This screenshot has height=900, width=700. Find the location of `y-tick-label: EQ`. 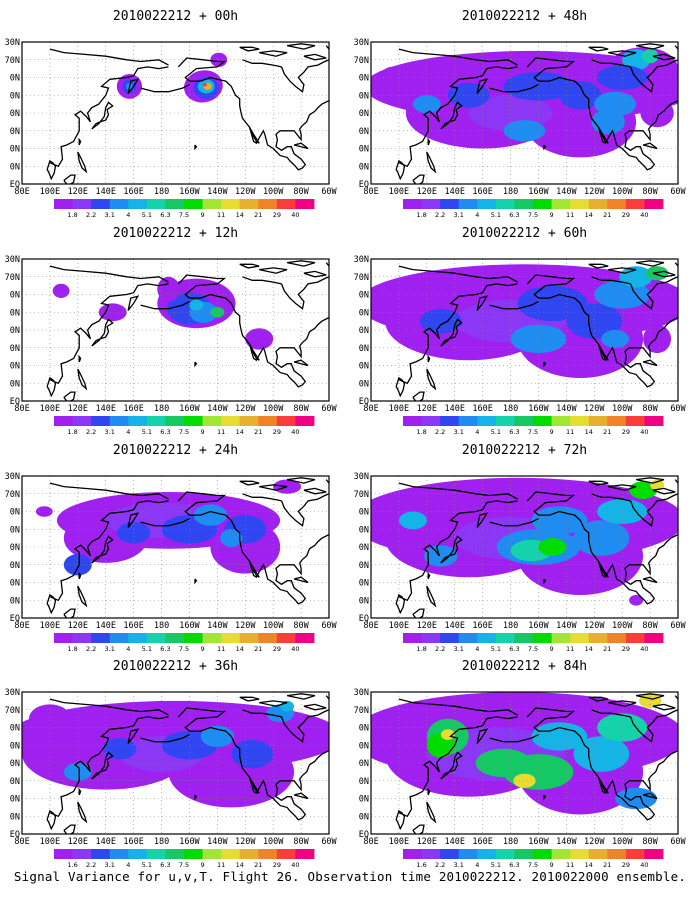

y-tick-label: EQ is located at coordinates (364, 619).